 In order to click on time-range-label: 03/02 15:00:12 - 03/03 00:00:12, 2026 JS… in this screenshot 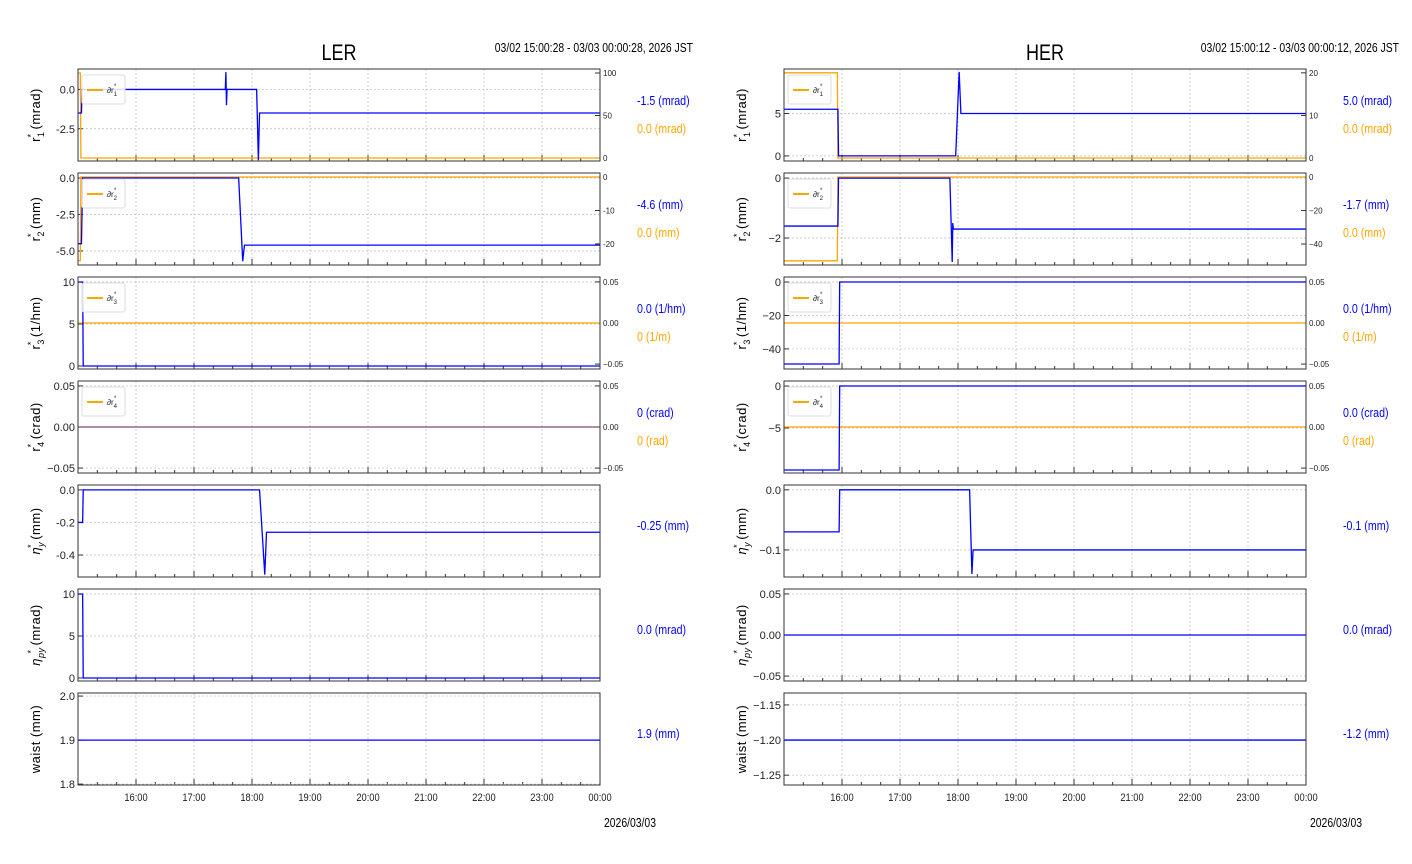, I will do `click(1300, 48)`.